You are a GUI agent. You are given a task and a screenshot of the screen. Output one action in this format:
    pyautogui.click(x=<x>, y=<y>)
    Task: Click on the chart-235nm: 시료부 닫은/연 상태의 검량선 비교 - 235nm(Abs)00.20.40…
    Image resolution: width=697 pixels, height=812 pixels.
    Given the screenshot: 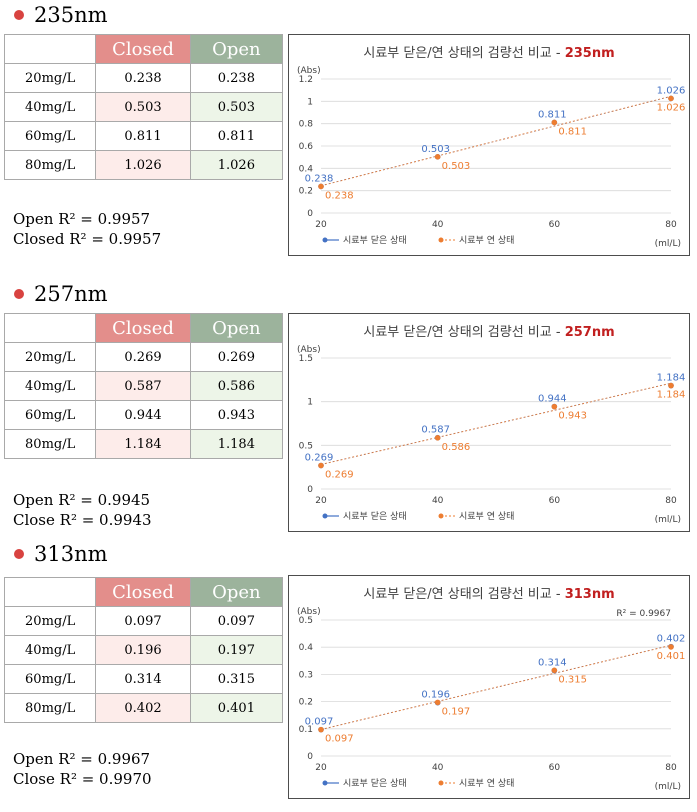 What is the action you would take?
    pyautogui.click(x=491, y=147)
    